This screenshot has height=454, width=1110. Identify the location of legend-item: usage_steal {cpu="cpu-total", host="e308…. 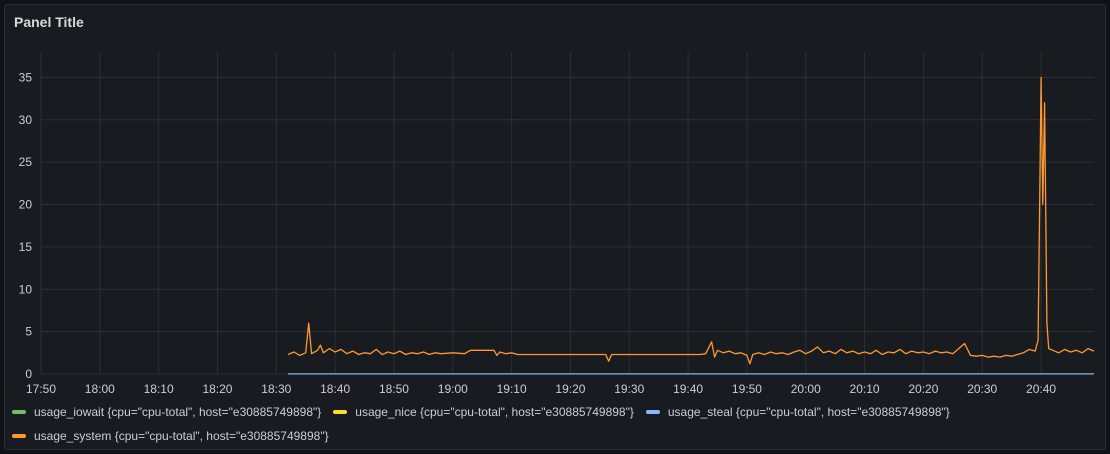
(797, 412).